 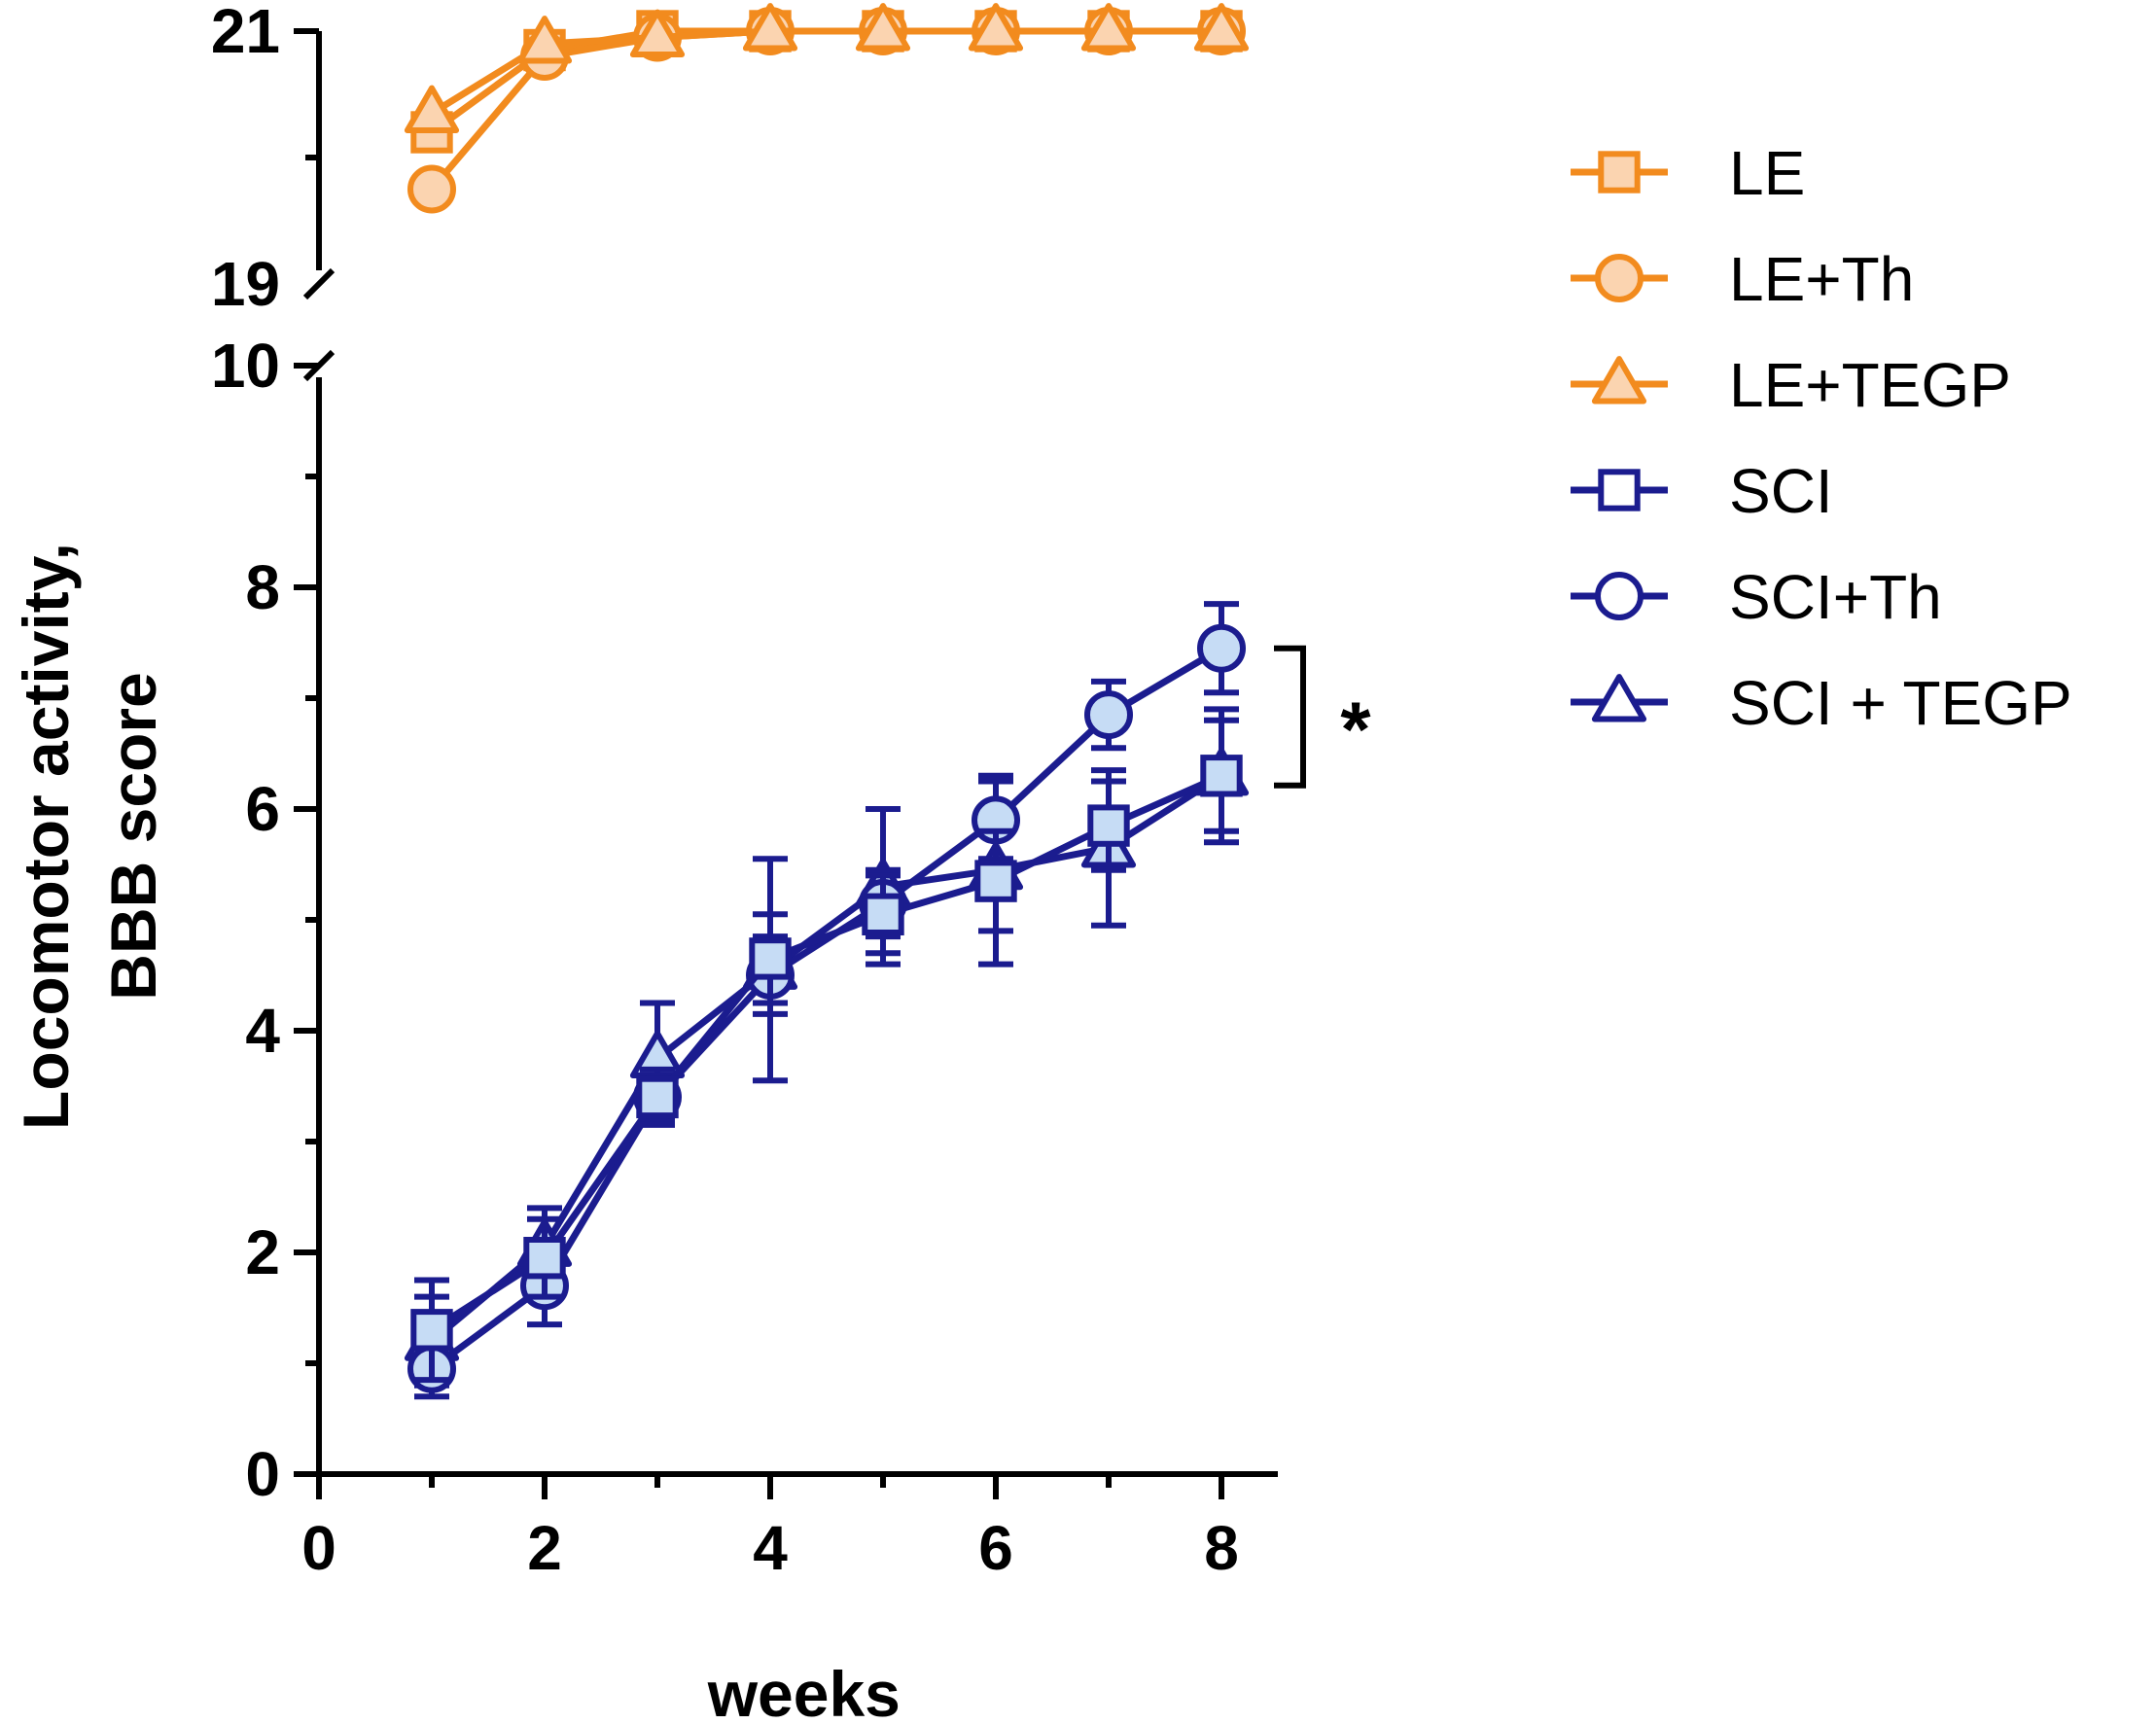 What do you see at coordinates (245, 284) in the screenshot?
I see `y-tick-label: 19` at bounding box center [245, 284].